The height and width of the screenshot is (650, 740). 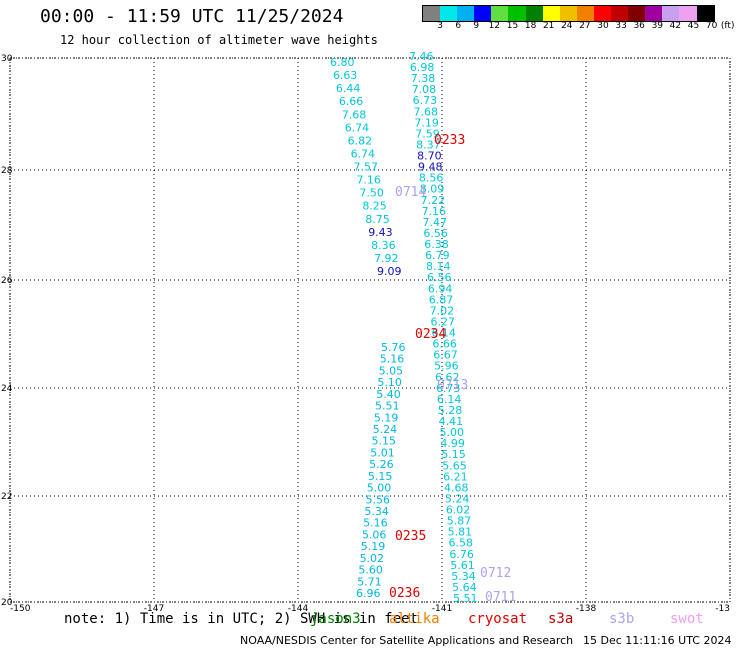 What do you see at coordinates (410, 536) in the screenshot?
I see `pass-label: 0235` at bounding box center [410, 536].